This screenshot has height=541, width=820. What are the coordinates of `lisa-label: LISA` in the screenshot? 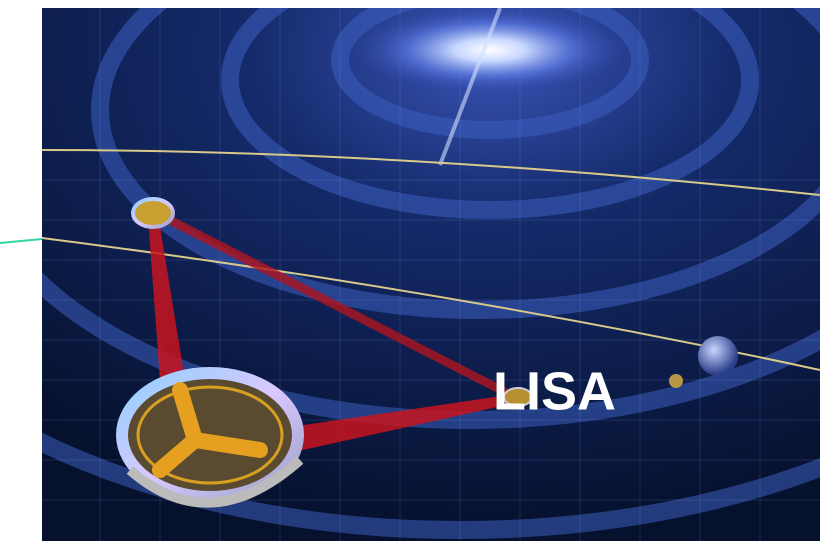 It's located at (554, 391).